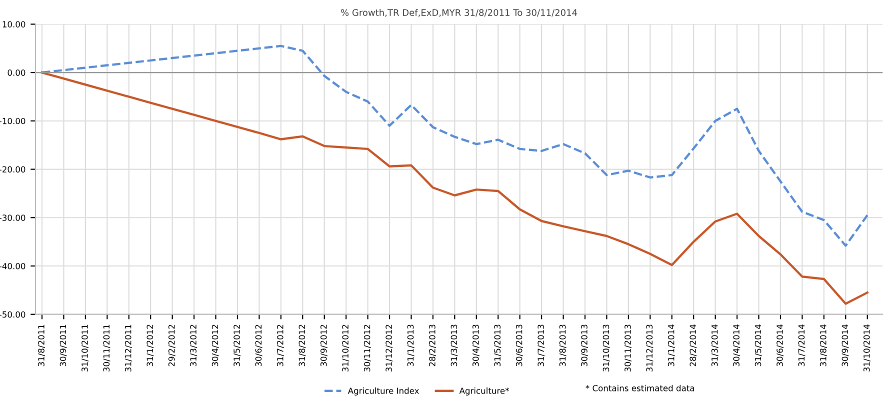 The height and width of the screenshot is (403, 887). Describe the element at coordinates (671, 345) in the screenshot. I see `x-tick-label: 31/1/2014` at that location.